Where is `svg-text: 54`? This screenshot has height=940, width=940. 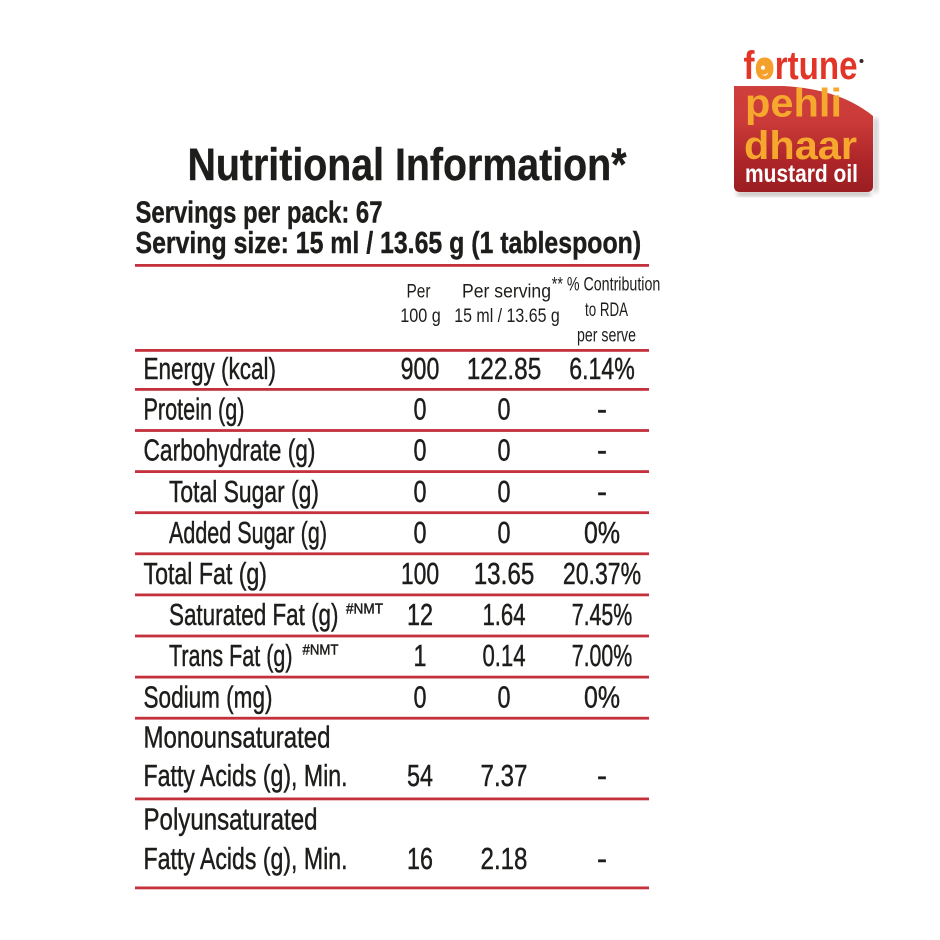
svg-text: 54 is located at coordinates (420, 776).